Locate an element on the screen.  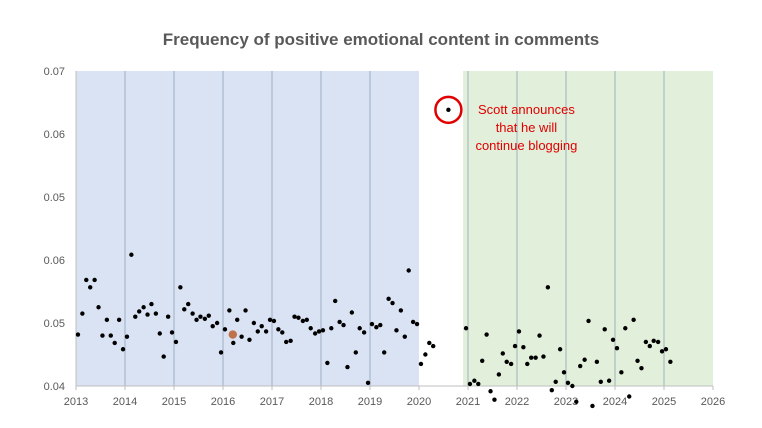
highlight-point is located at coordinates (232, 334).